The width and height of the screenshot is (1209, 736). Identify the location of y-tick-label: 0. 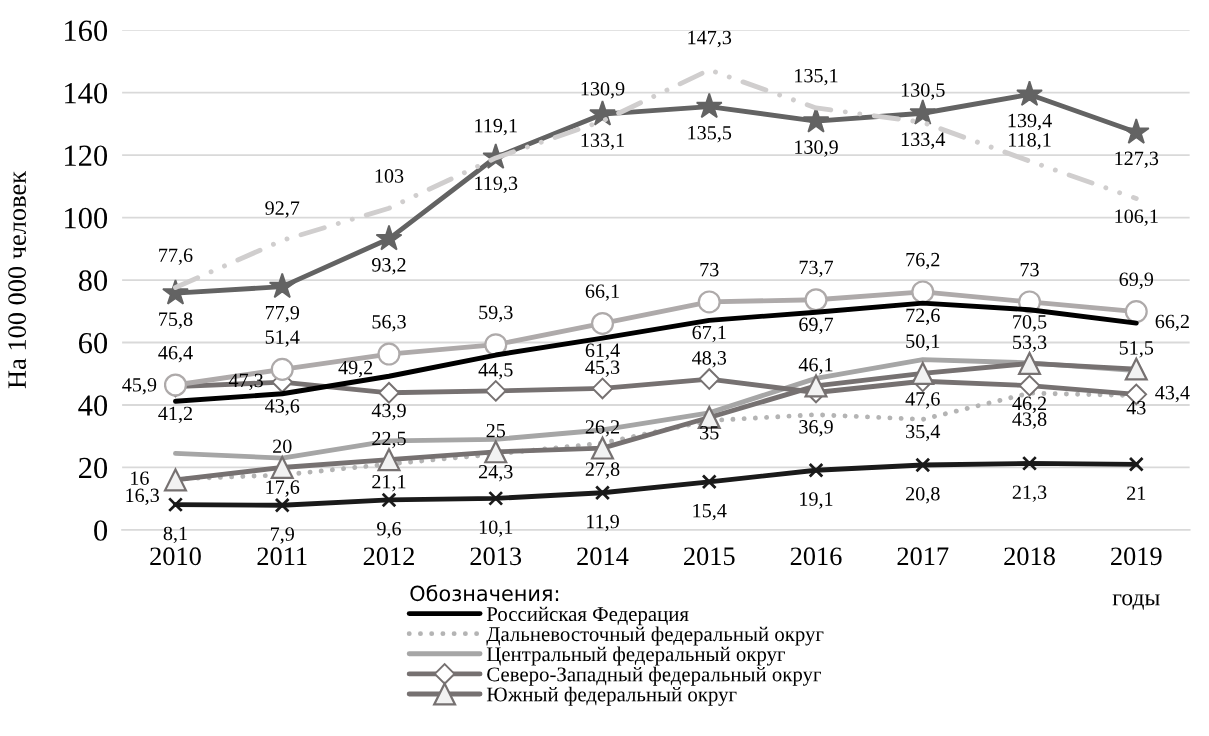
(101, 530).